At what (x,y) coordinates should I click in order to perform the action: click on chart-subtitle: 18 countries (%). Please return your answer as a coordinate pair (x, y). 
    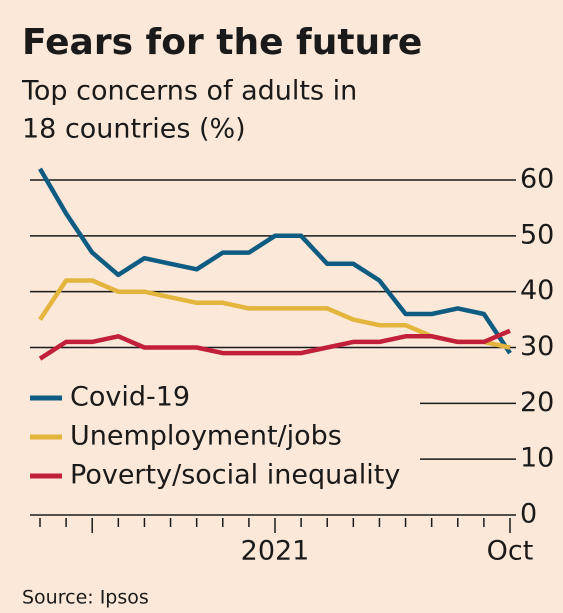
    Looking at the image, I should click on (134, 129).